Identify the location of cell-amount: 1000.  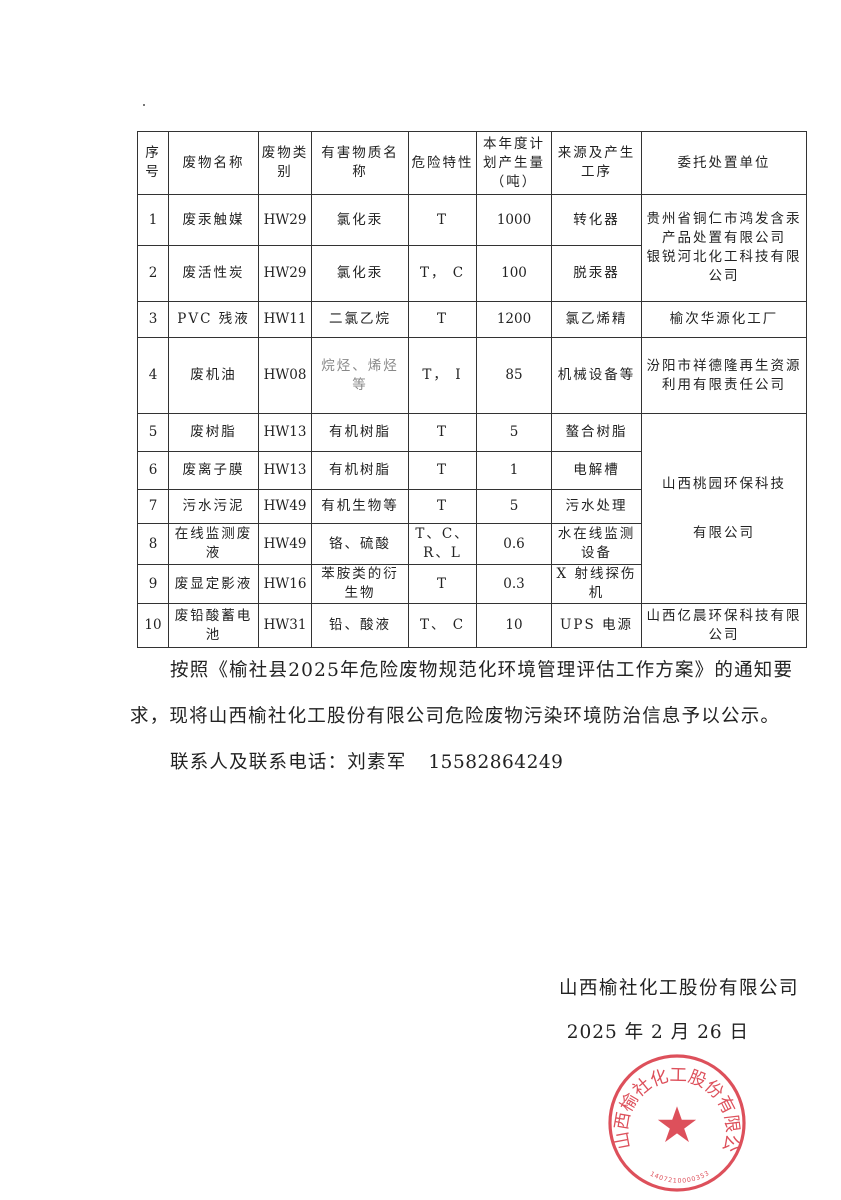
(514, 220).